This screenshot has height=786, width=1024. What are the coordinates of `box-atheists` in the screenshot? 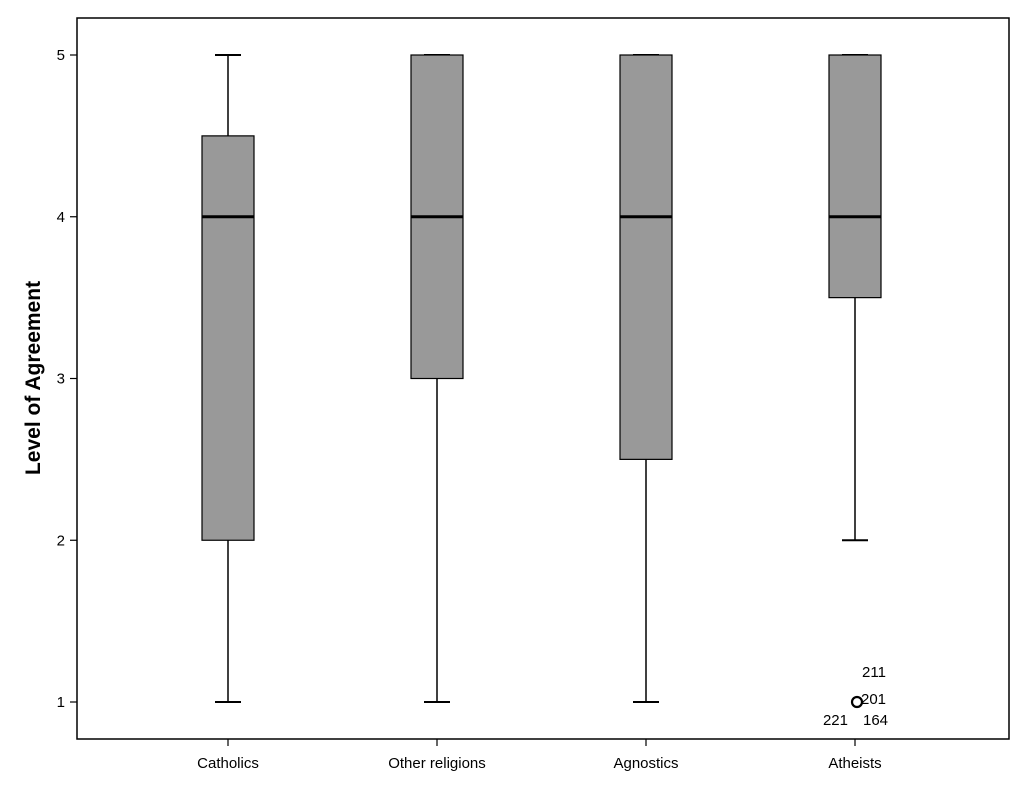 It's located at (855, 298).